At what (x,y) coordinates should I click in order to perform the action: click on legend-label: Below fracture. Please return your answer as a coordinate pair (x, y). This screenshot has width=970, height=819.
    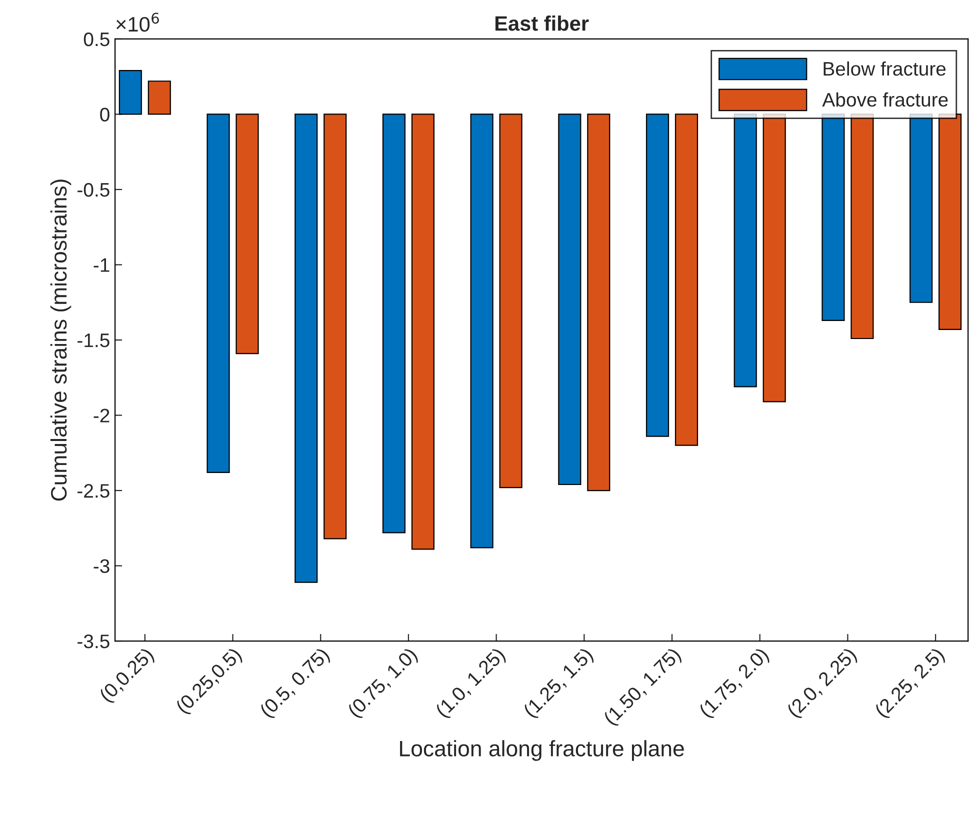
    Looking at the image, I should click on (885, 68).